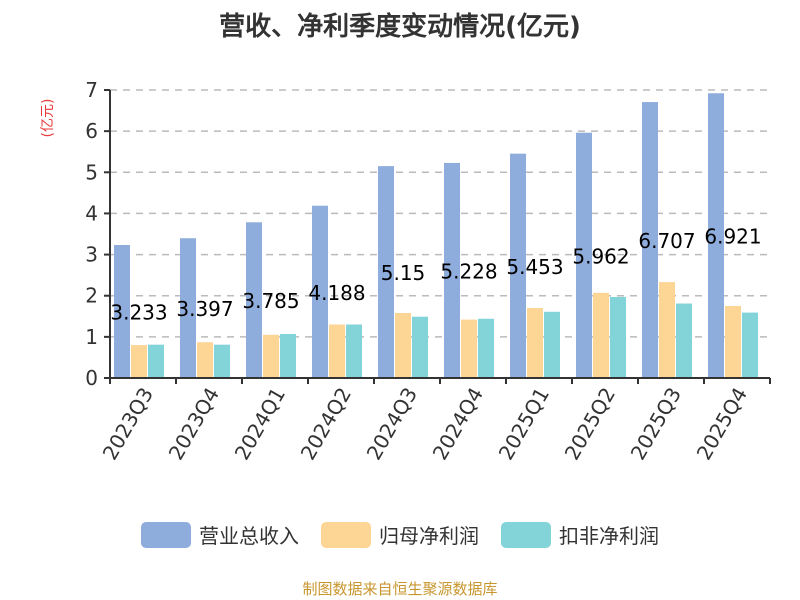  Describe the element at coordinates (552, 344) in the screenshot. I see `bar-series-2-2025Q1` at that location.